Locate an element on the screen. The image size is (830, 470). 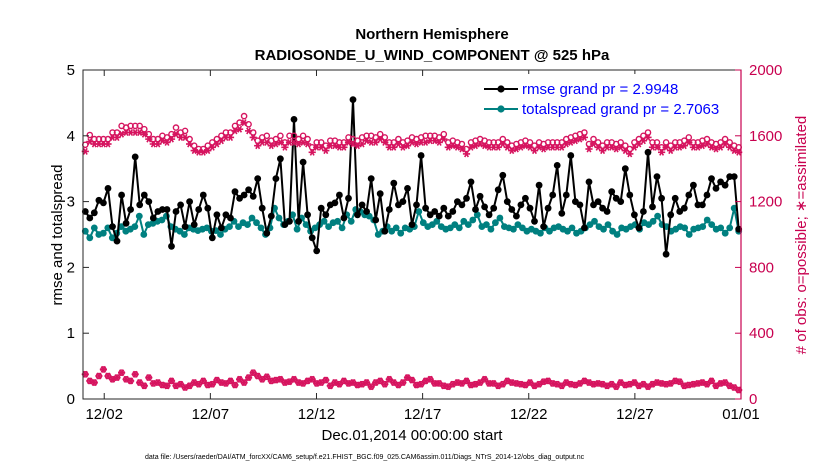
y2-tick-label: 400 is located at coordinates (761, 333).